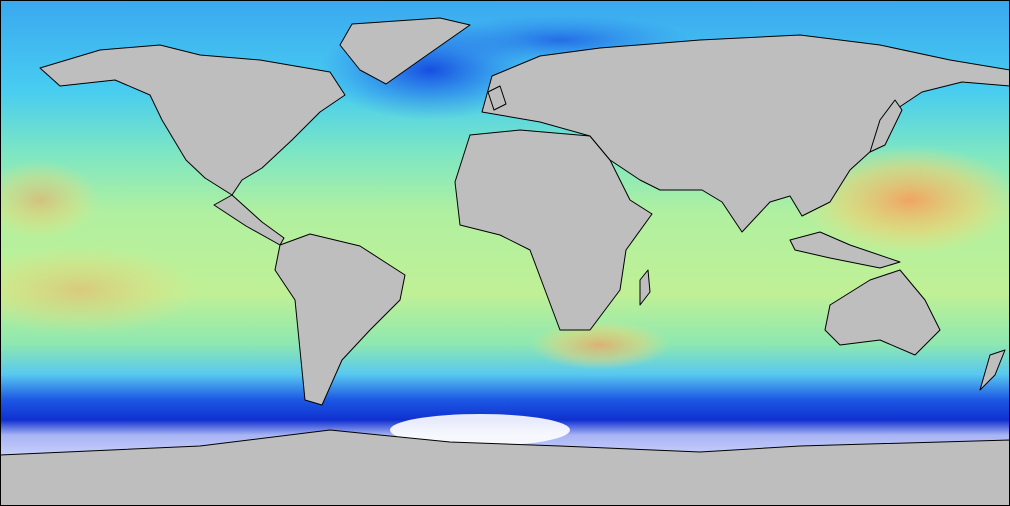 This screenshot has width=1010, height=506. What do you see at coordinates (845, 250) in the screenshot?
I see `indonesia` at bounding box center [845, 250].